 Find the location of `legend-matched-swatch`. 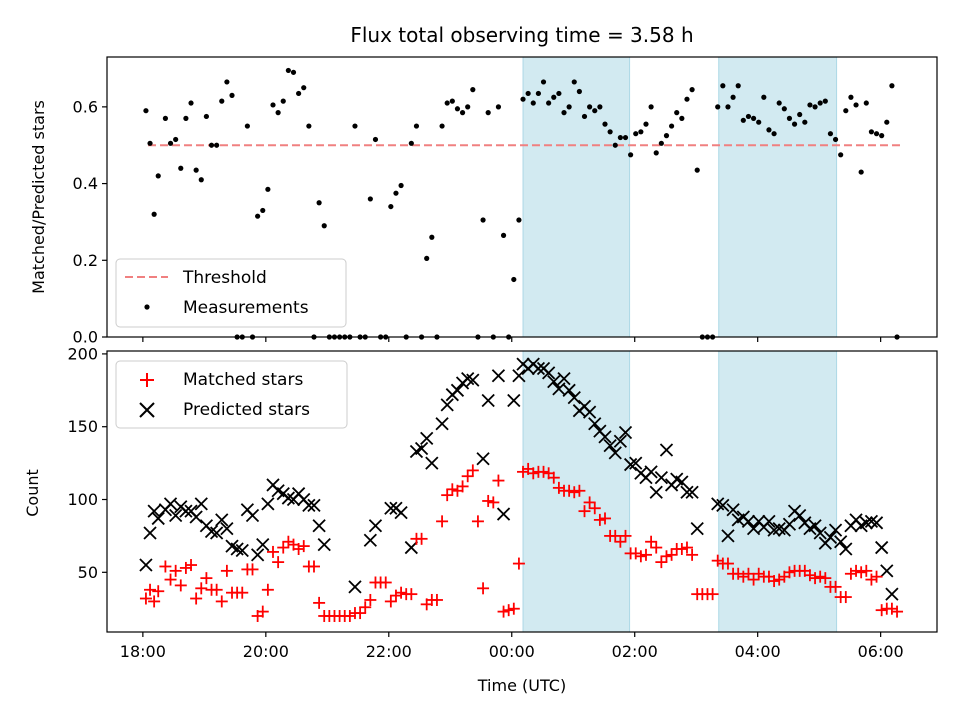

legend-matched-swatch is located at coordinates (147, 380).